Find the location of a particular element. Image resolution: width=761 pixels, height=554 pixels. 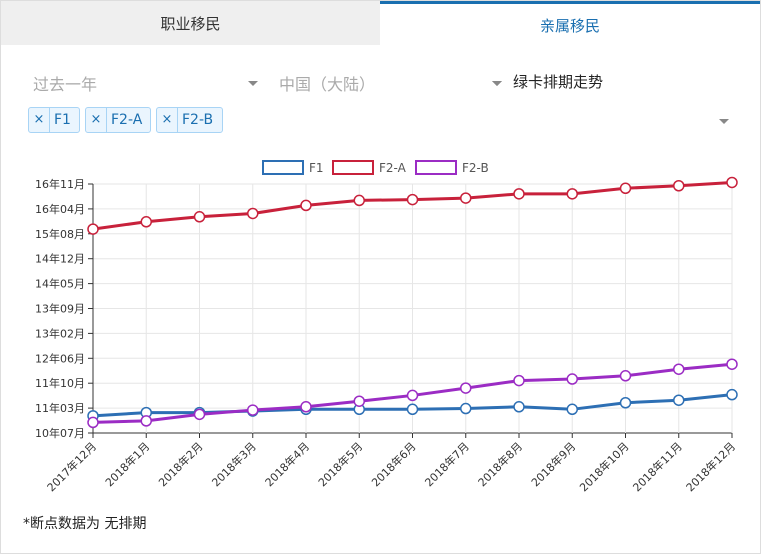

legend-label: F2-A is located at coordinates (393, 168).